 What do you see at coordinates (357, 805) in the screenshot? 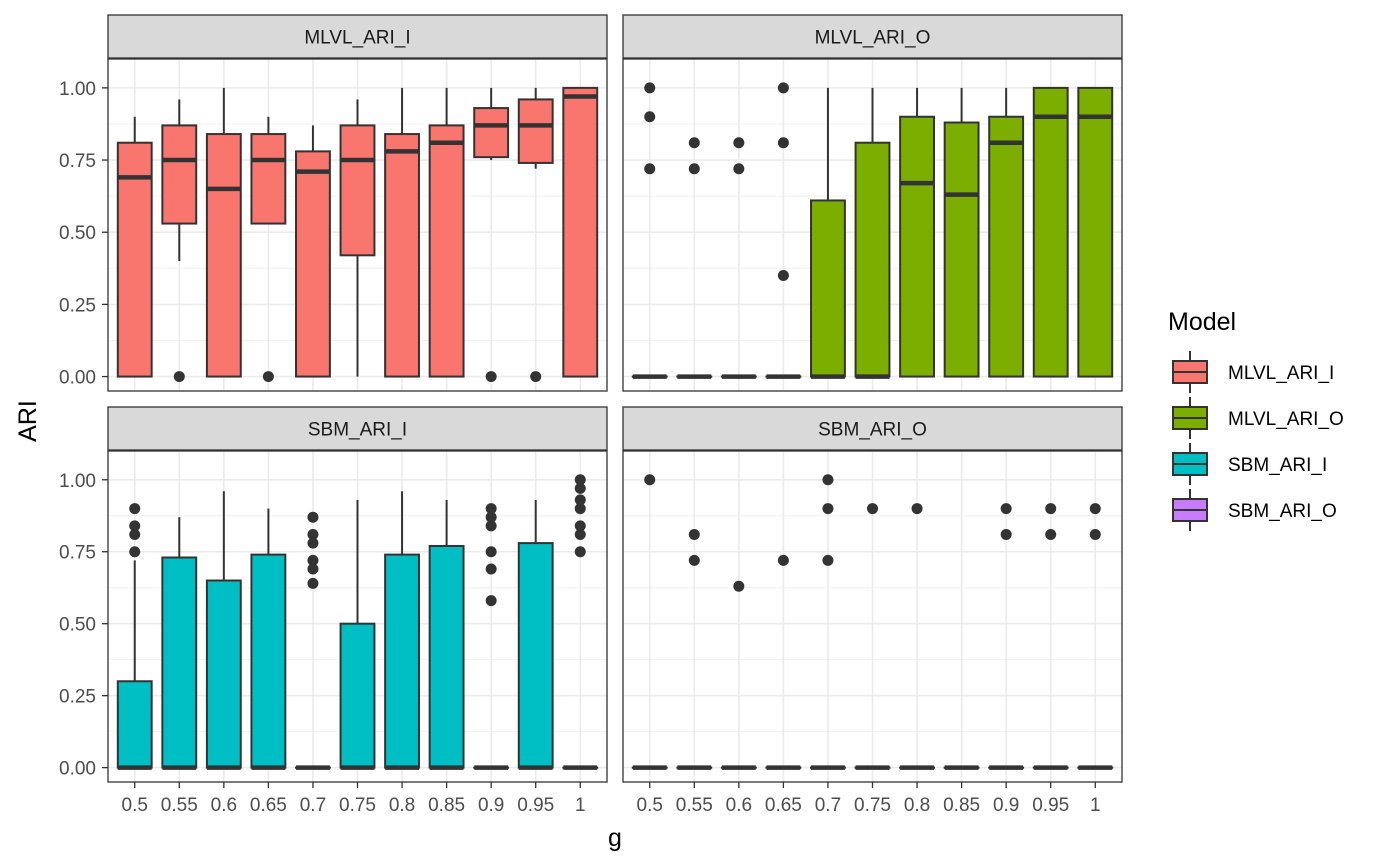
I see `x-tick-label: 0.75` at bounding box center [357, 805].